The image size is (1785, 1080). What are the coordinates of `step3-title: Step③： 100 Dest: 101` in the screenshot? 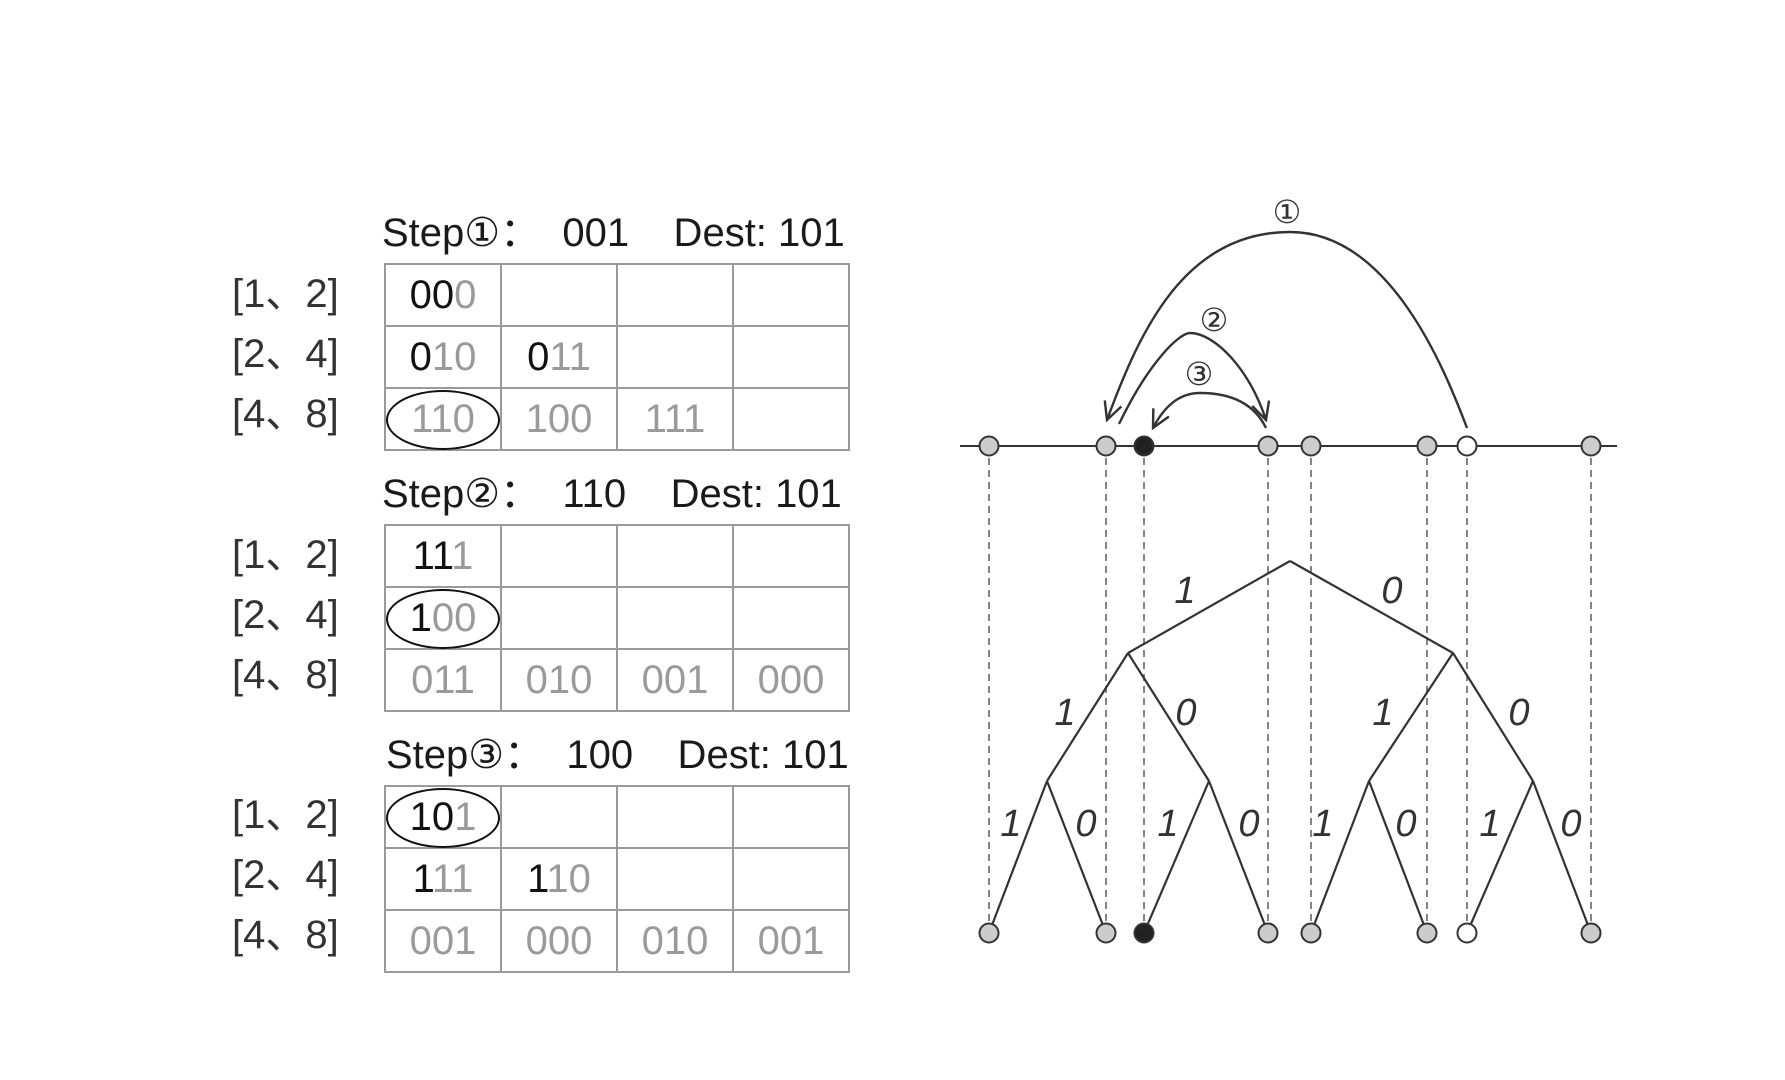 It's located at (617, 755).